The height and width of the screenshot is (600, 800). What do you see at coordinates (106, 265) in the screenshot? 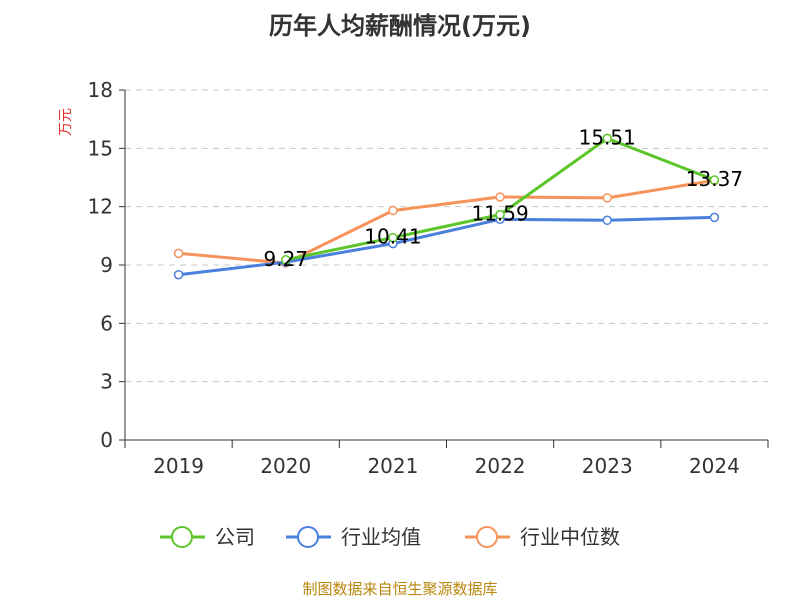
I see `y-tick-label-9: 9` at bounding box center [106, 265].